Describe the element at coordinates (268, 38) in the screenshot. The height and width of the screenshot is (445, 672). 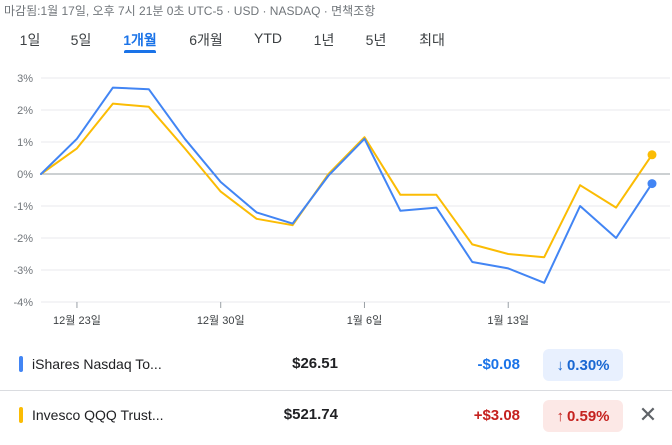
I see `tab-ytd: YTD` at that location.